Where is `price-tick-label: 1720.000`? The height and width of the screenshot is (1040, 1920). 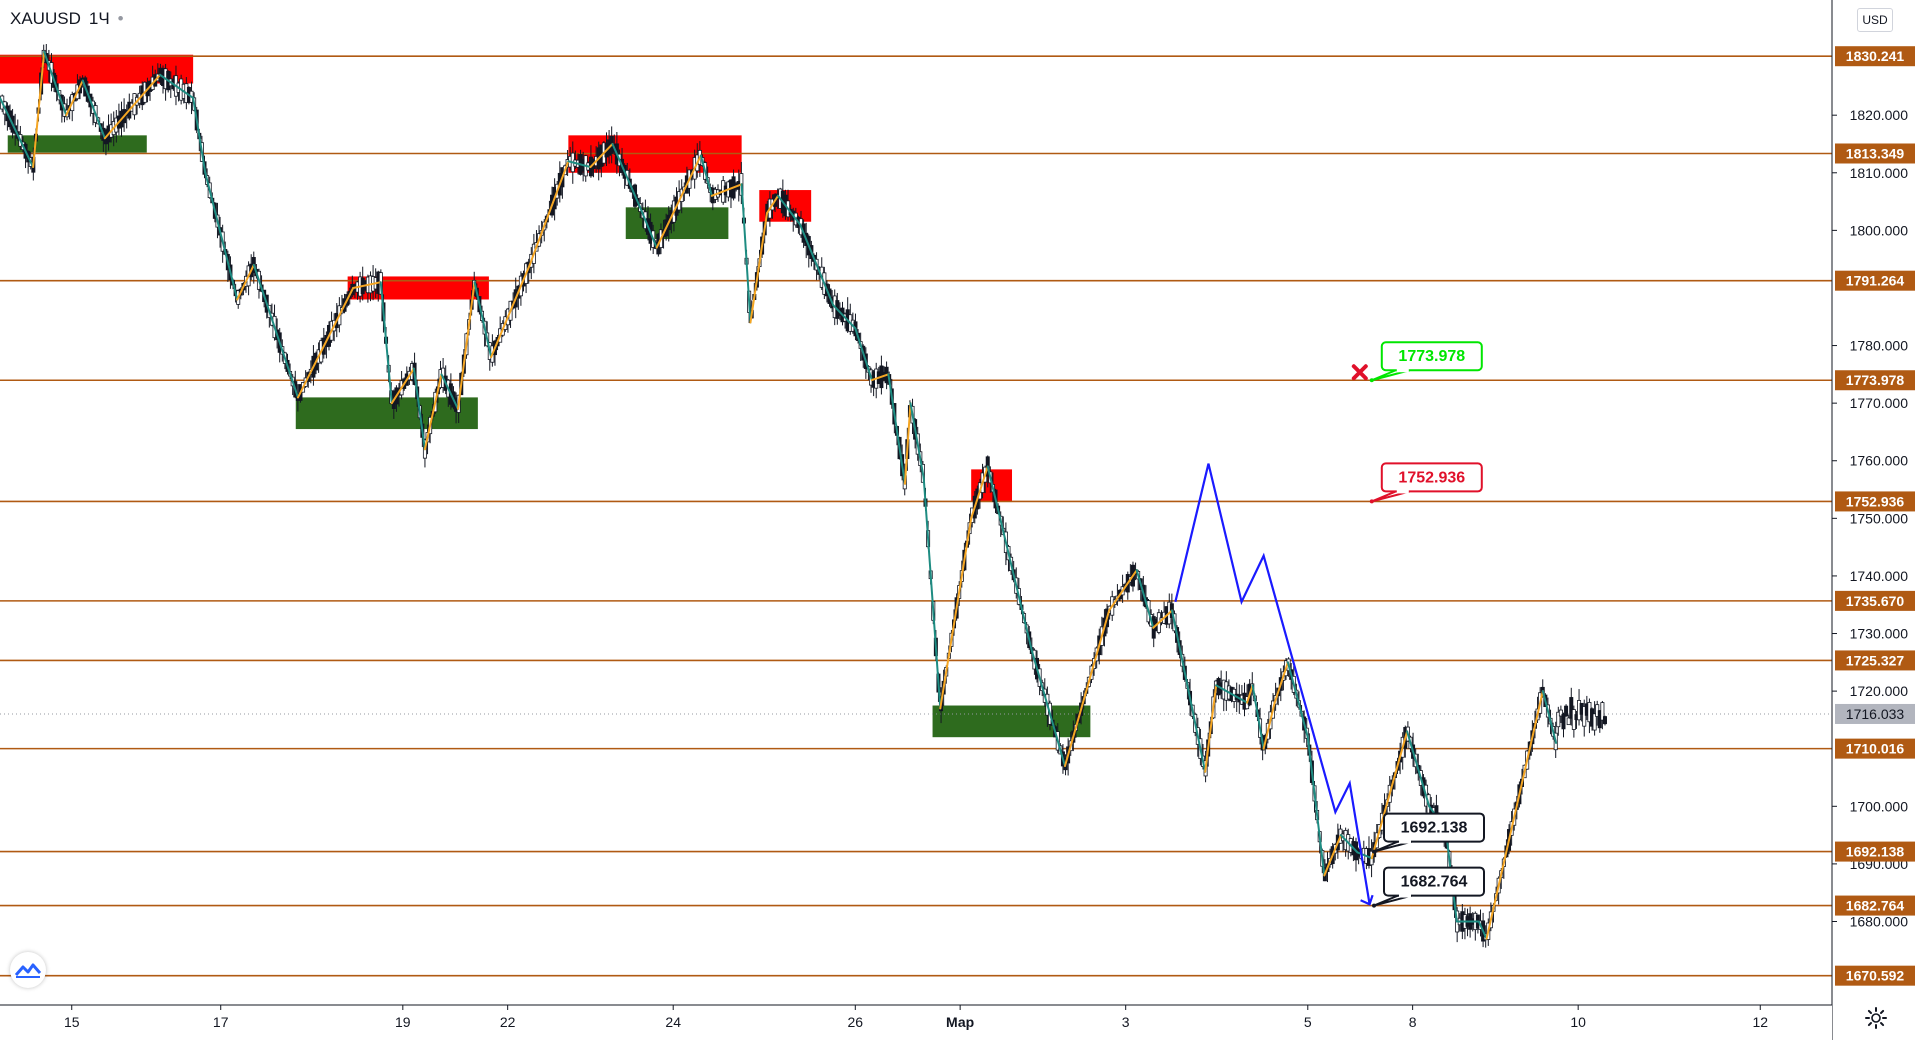
price-tick-label: 1720.000 is located at coordinates (1879, 691).